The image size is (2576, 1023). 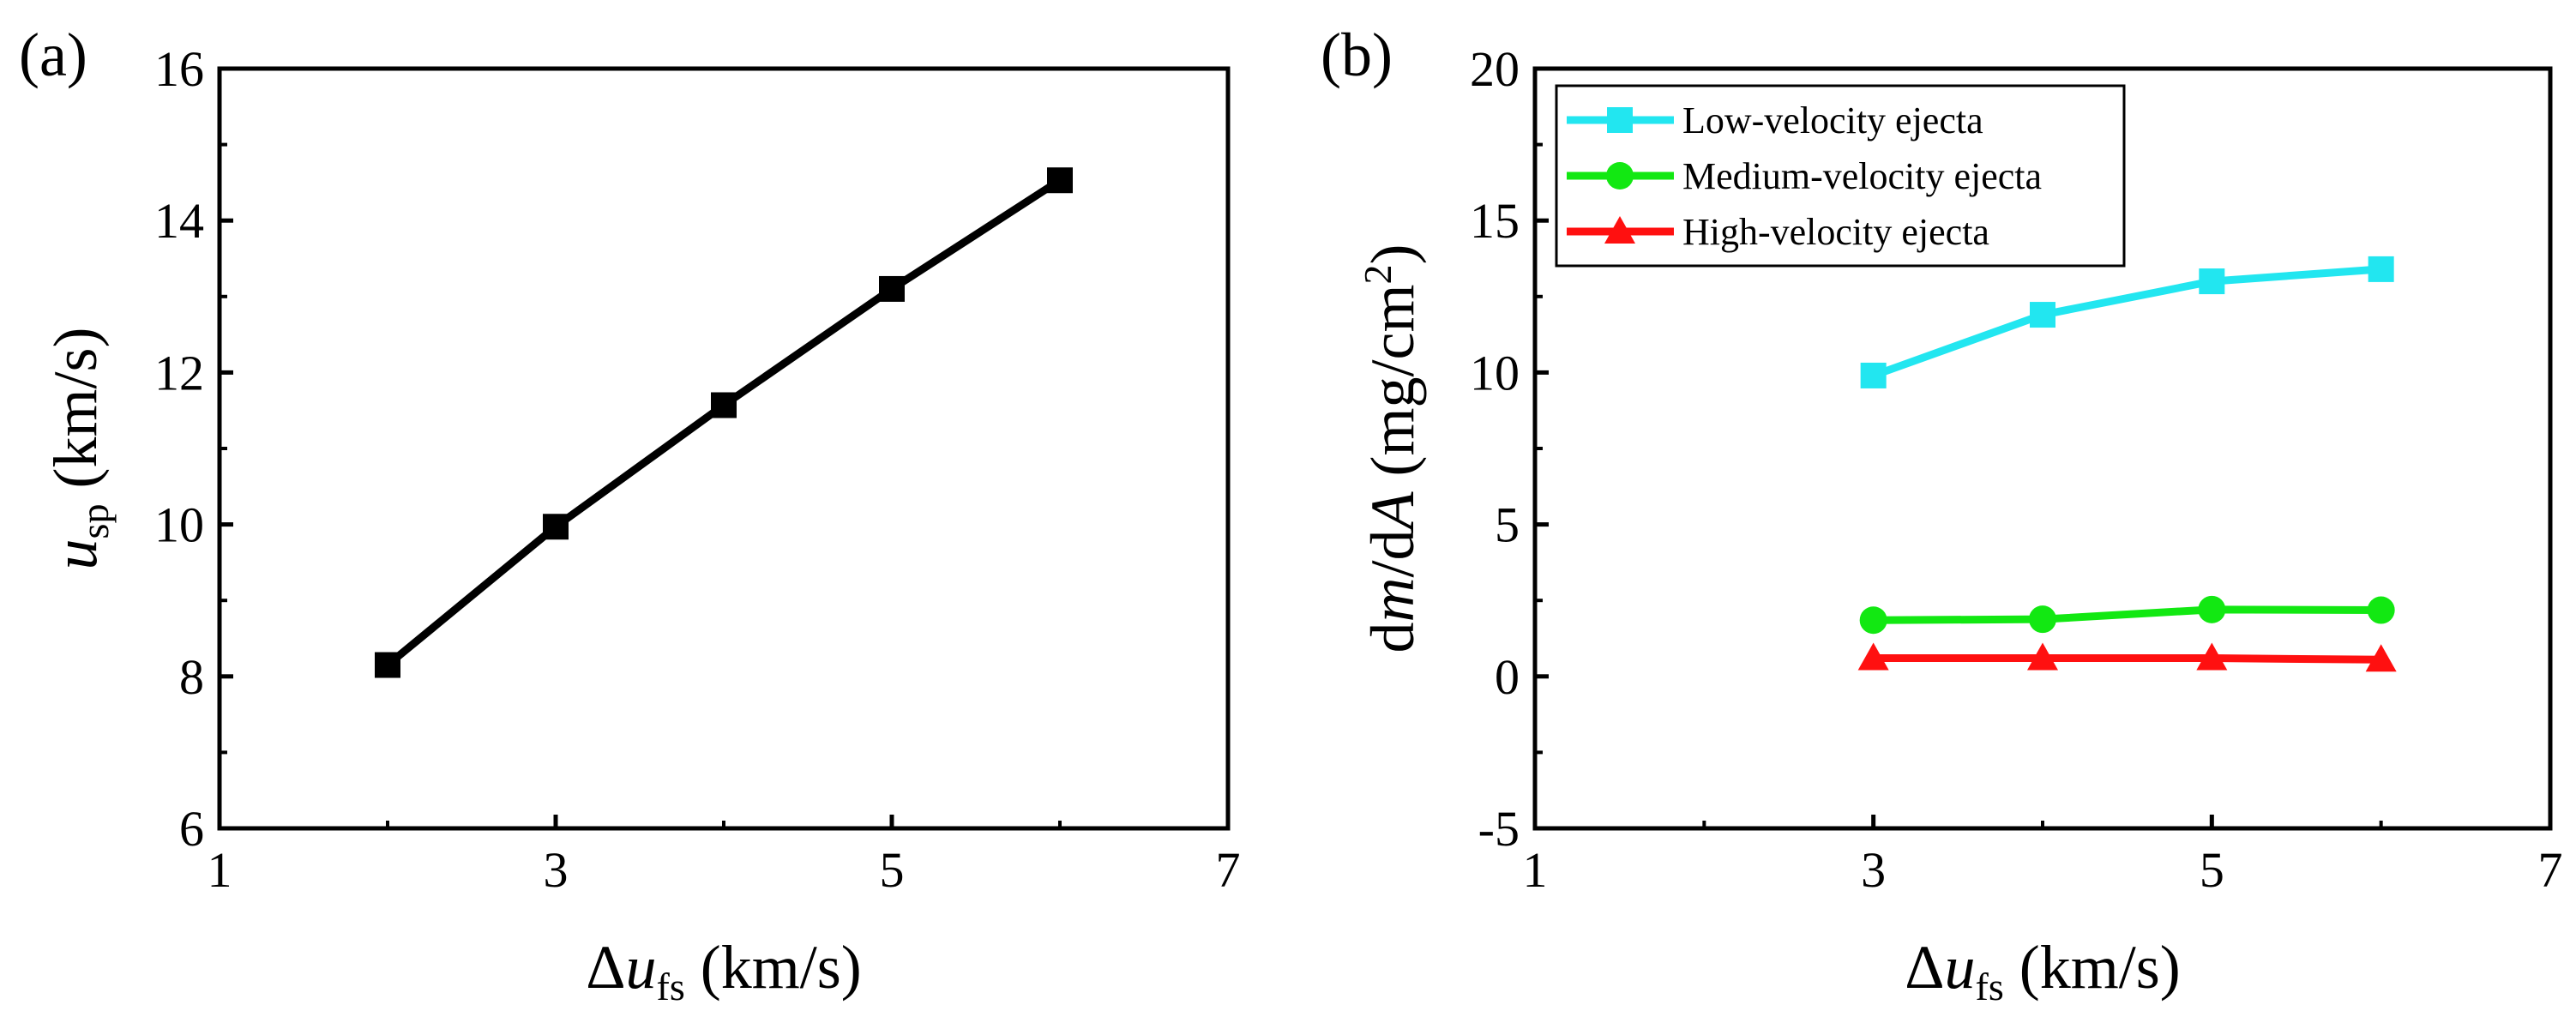 What do you see at coordinates (191, 829) in the screenshot?
I see `y-tick-label: 6` at bounding box center [191, 829].